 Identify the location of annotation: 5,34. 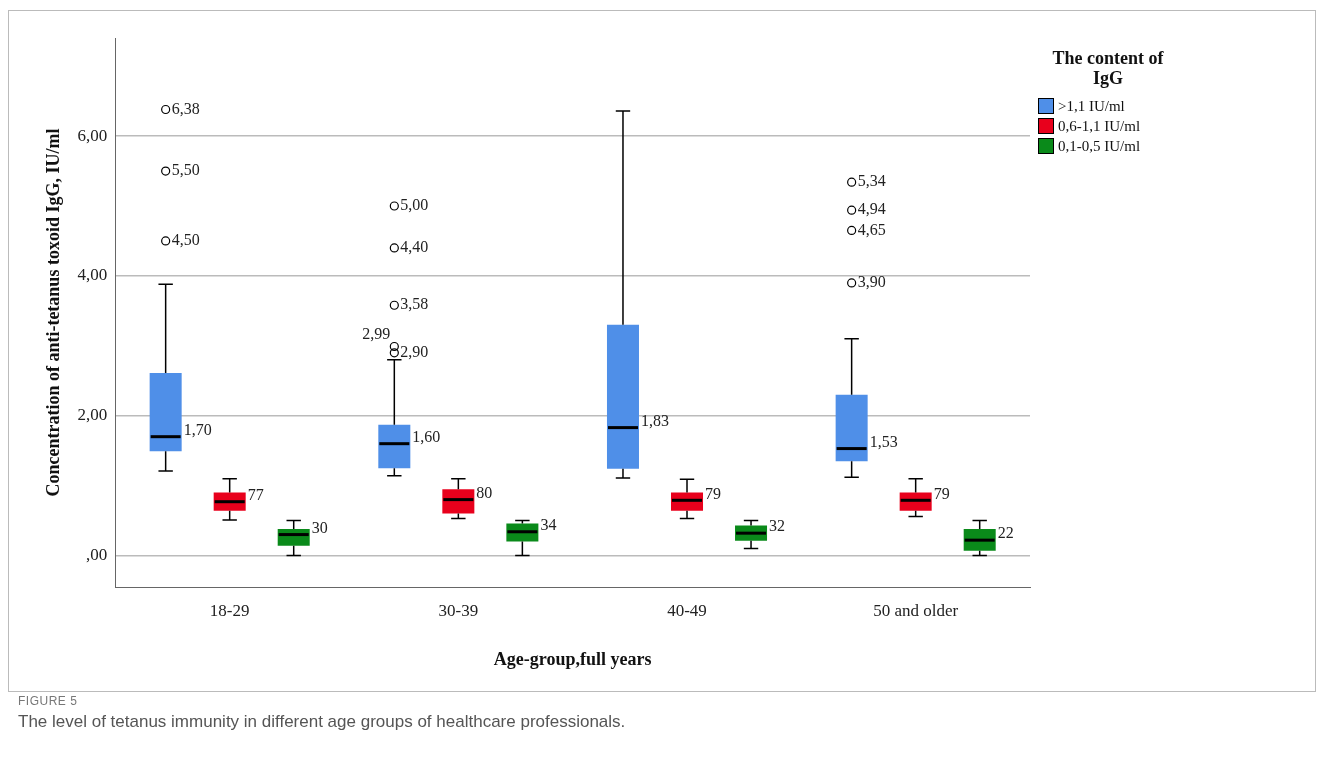
(871, 181).